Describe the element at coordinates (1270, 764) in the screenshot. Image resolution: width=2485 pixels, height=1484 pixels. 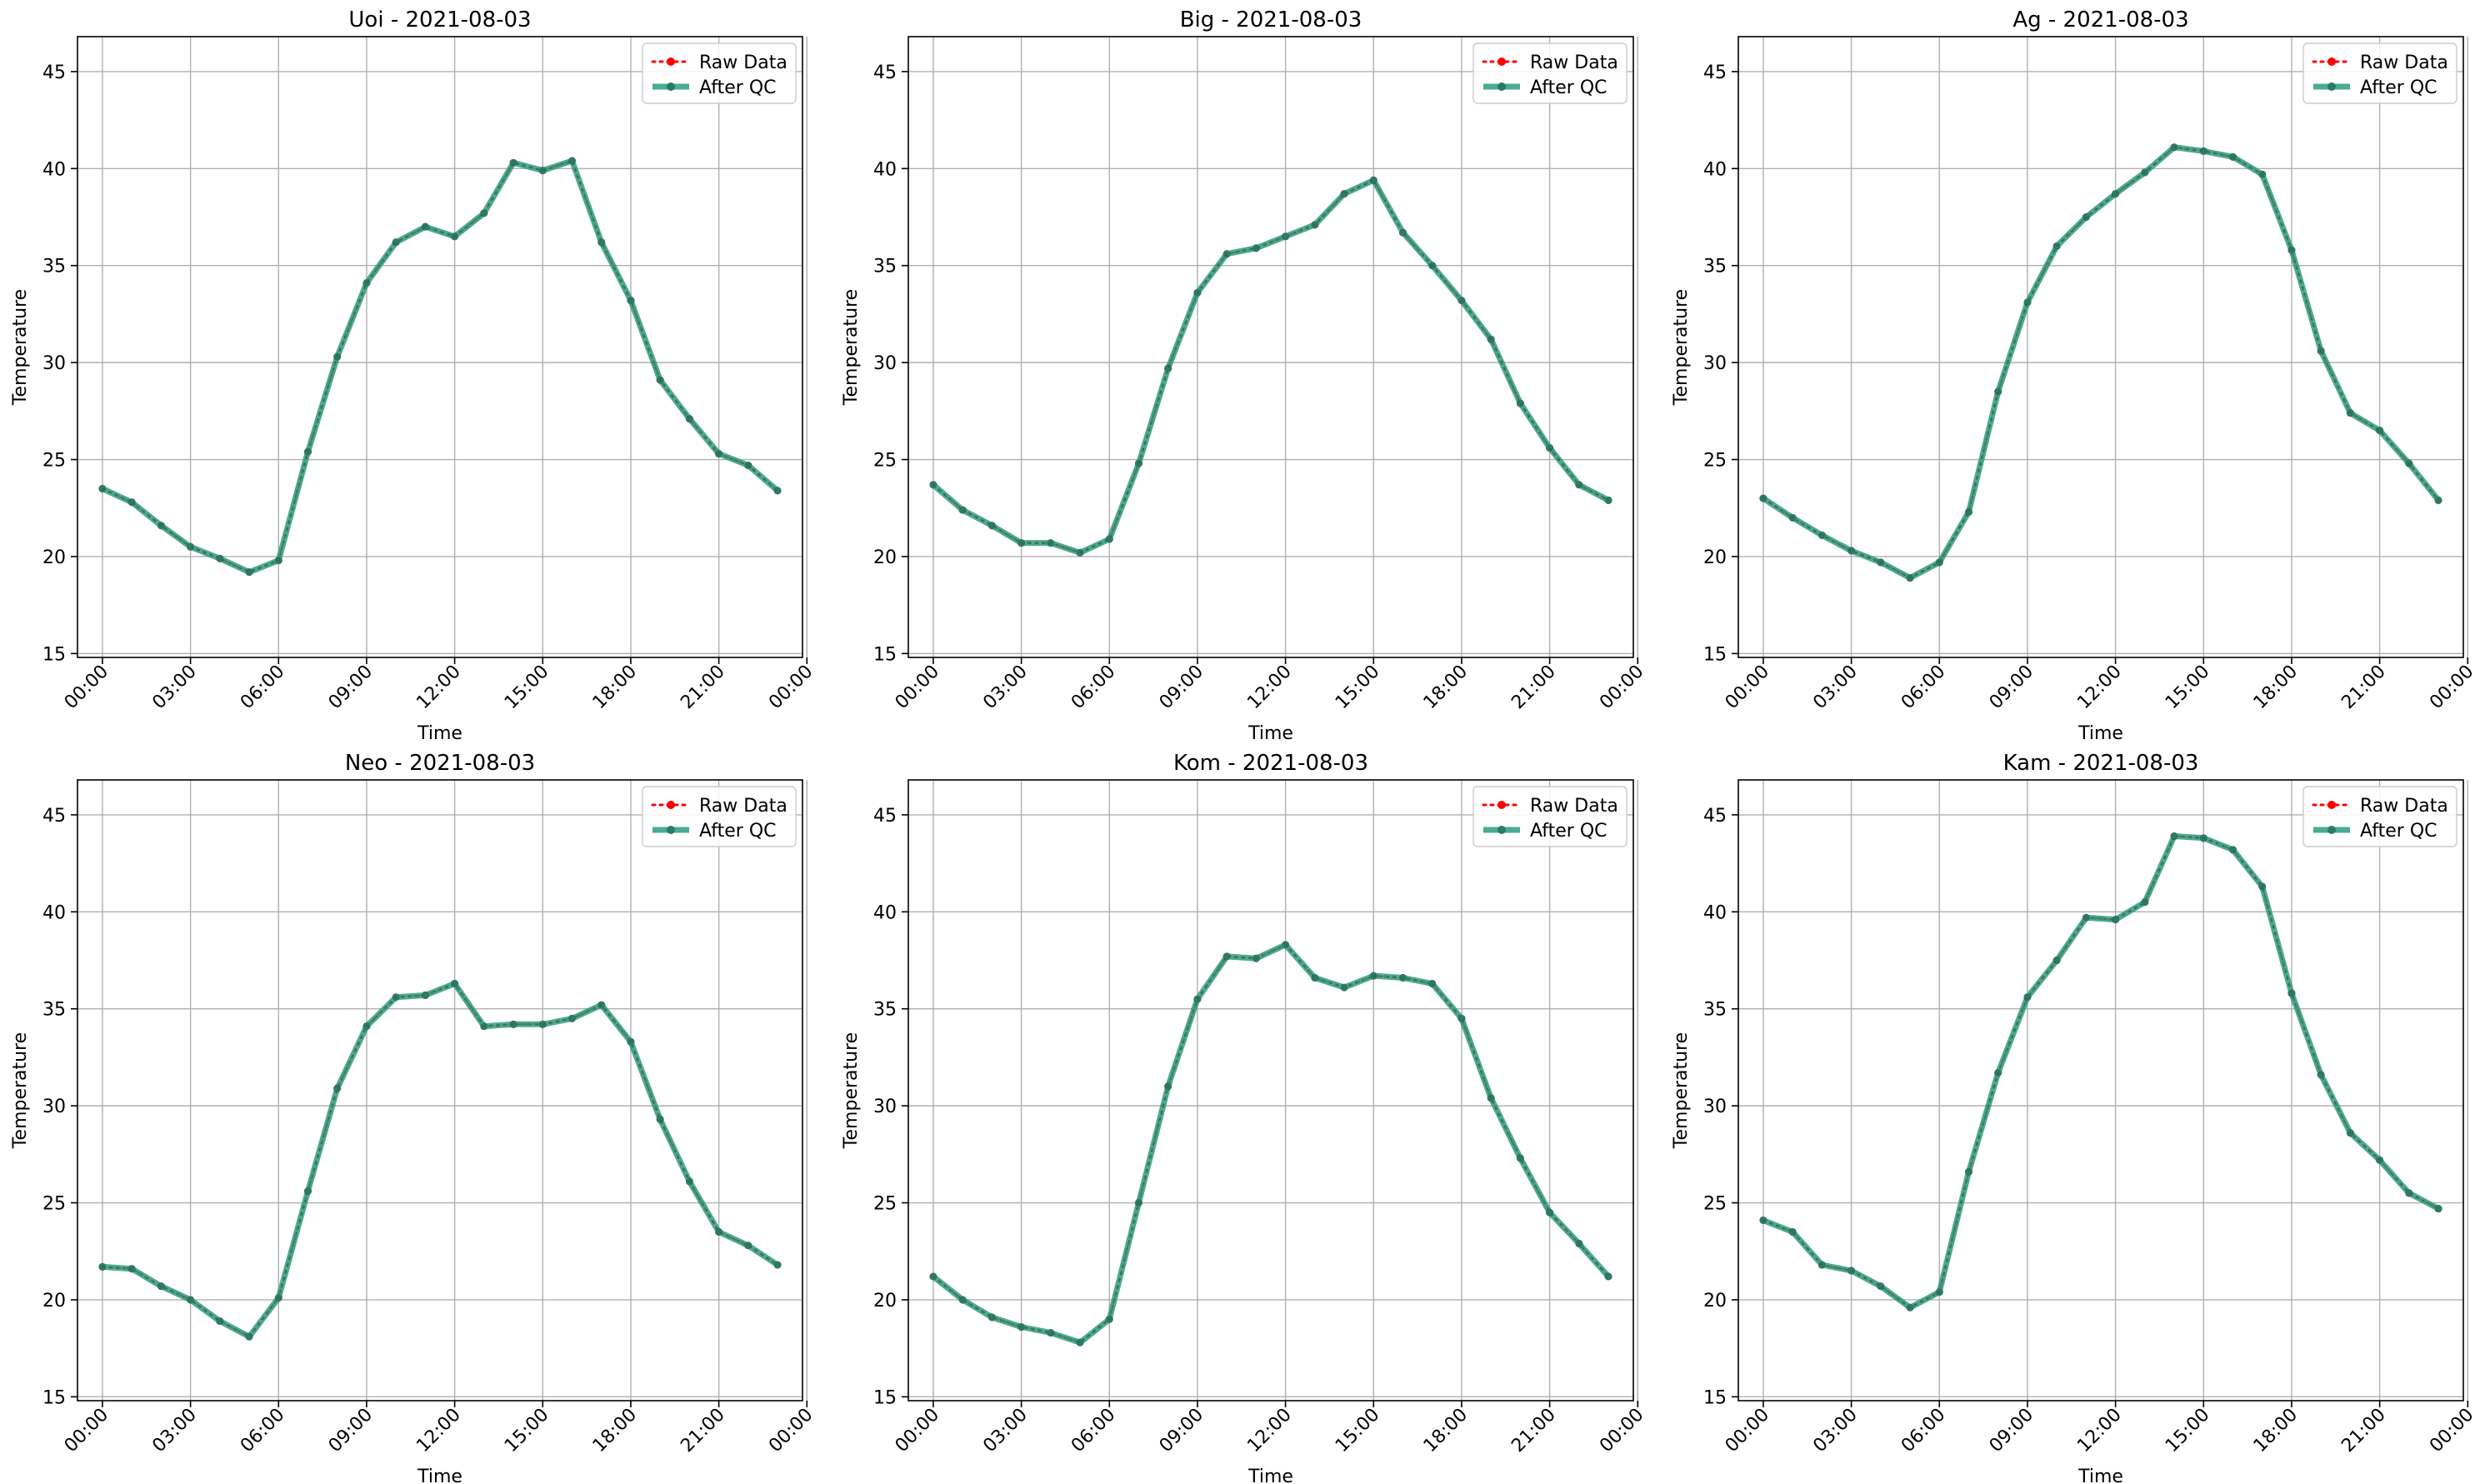
I see `subplot-title: Kom - 2021-08-03` at that location.